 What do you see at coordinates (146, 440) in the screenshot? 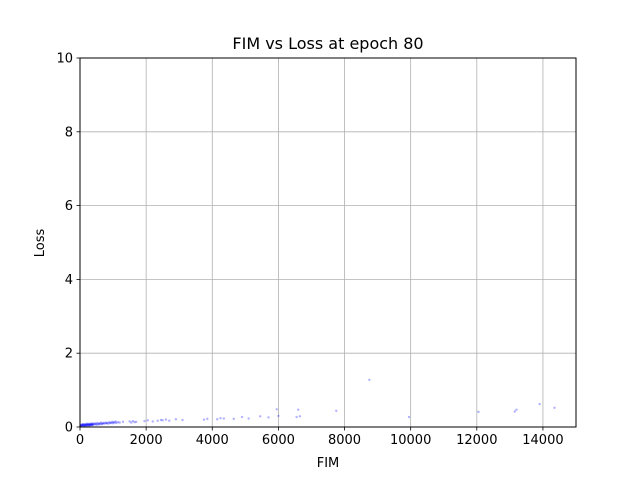
I see `x-tick-label: 2000` at bounding box center [146, 440].